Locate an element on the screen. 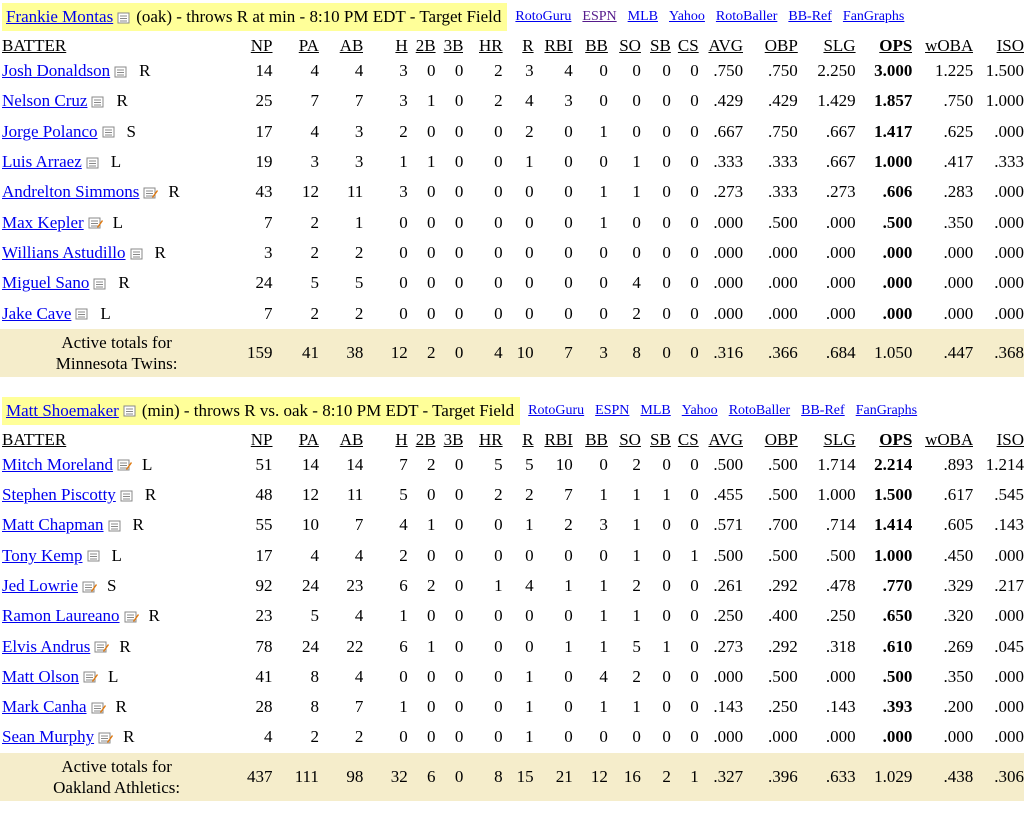 The width and height of the screenshot is (1024, 813). batter-link: Elvis Andrus is located at coordinates (46, 646).